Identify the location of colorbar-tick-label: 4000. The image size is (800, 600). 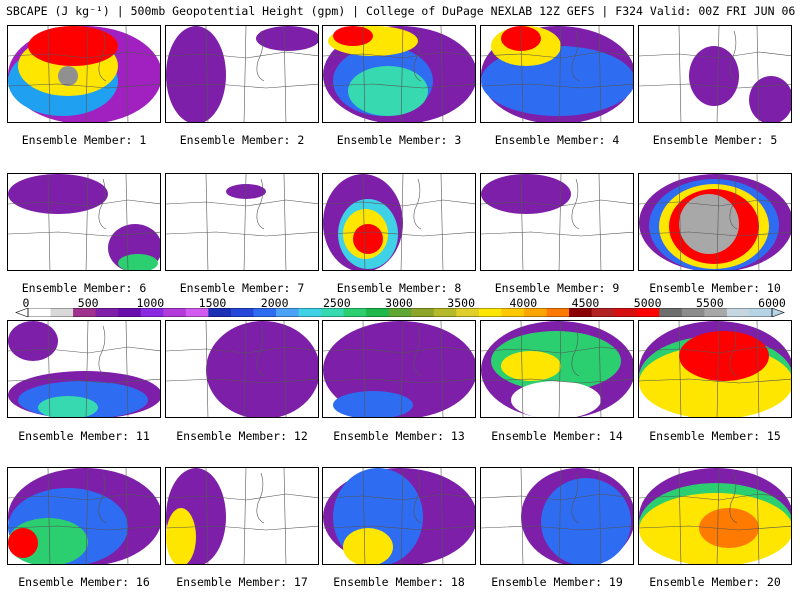
(523, 303).